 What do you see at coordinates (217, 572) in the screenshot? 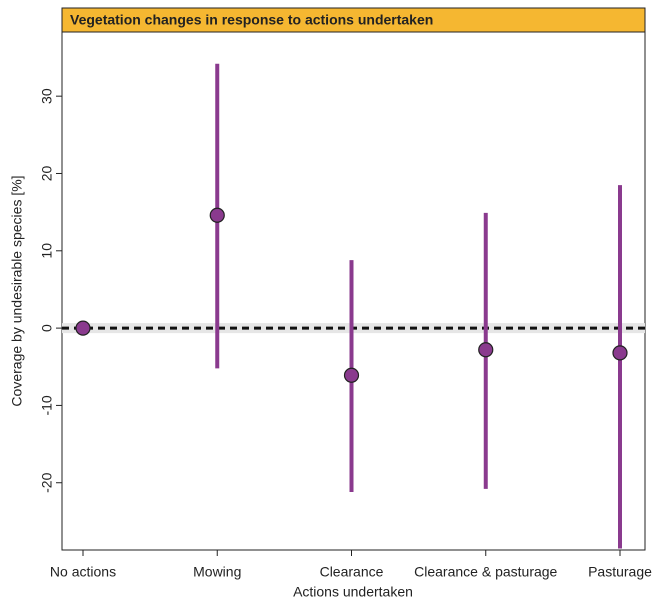
I see `x-tick-label: Mowing` at bounding box center [217, 572].